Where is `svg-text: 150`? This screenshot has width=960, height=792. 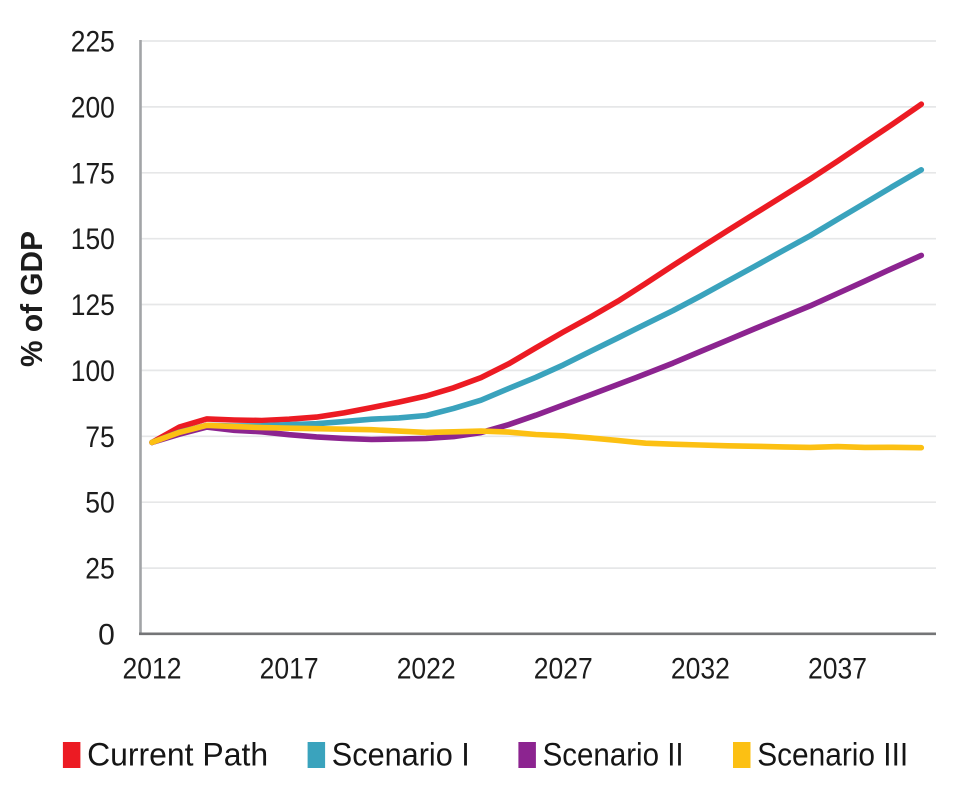
svg-text: 150 is located at coordinates (93, 239).